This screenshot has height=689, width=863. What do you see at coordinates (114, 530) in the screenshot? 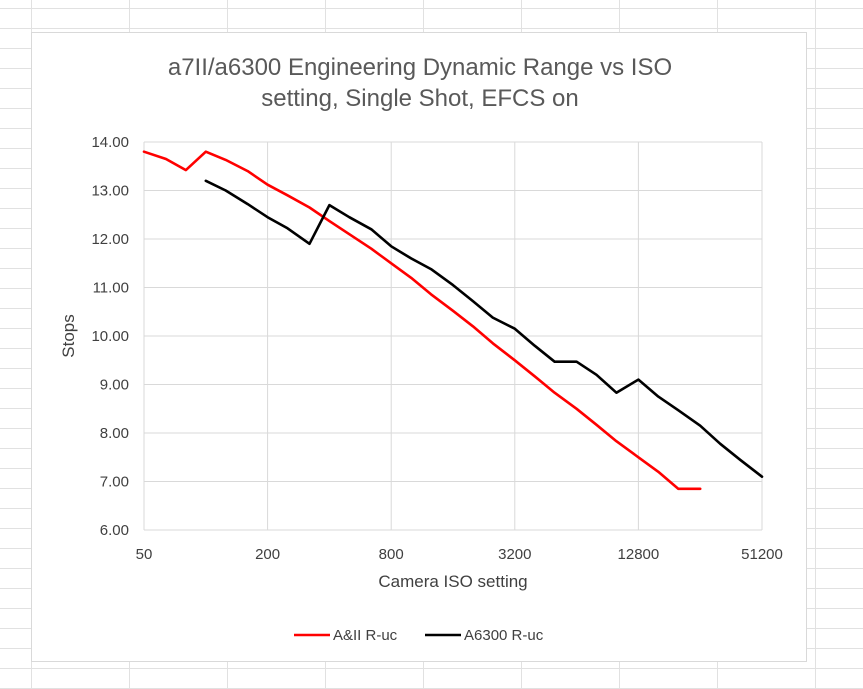
I see `y-tick-label: 6.00` at bounding box center [114, 530].